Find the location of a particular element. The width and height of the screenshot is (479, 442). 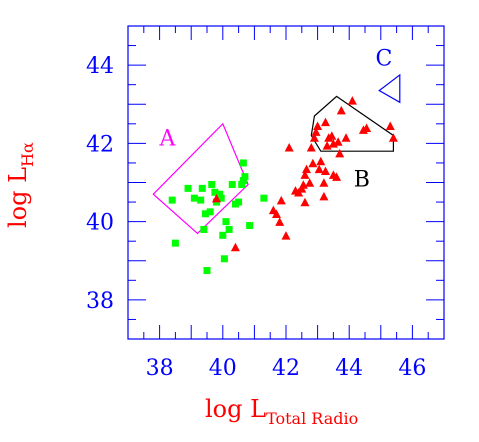

y-tick-label: 40 is located at coordinates (100, 223).